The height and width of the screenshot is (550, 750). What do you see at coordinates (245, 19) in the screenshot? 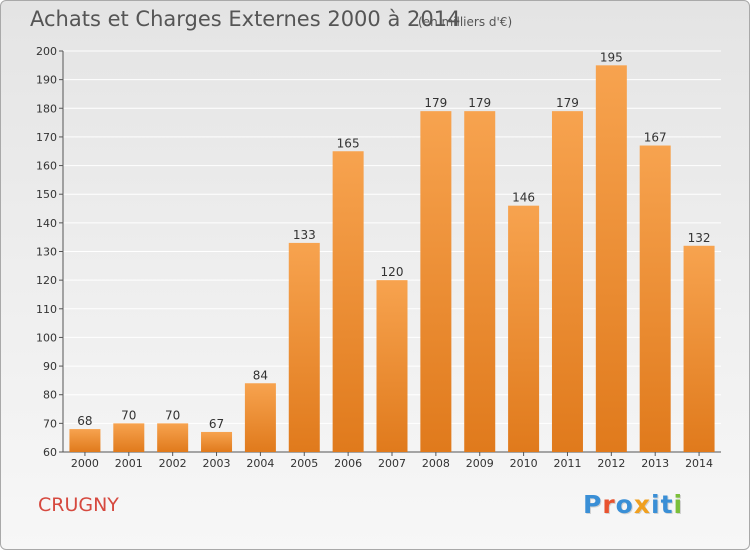
I see `chart-title: Achats et Charges Externes 2000 à 2014` at bounding box center [245, 19].